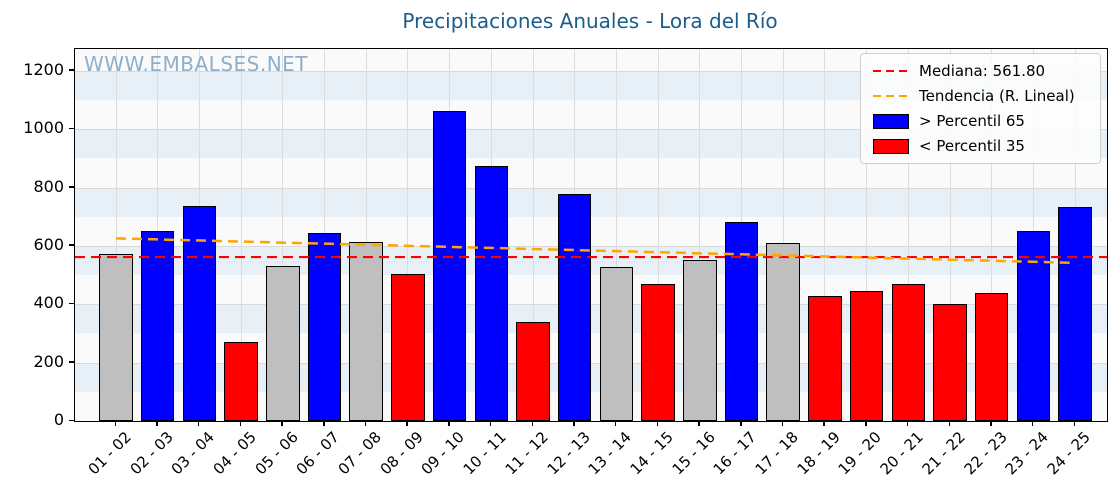  I want to click on x-tick-label: 07 - 08, so click(359, 453).